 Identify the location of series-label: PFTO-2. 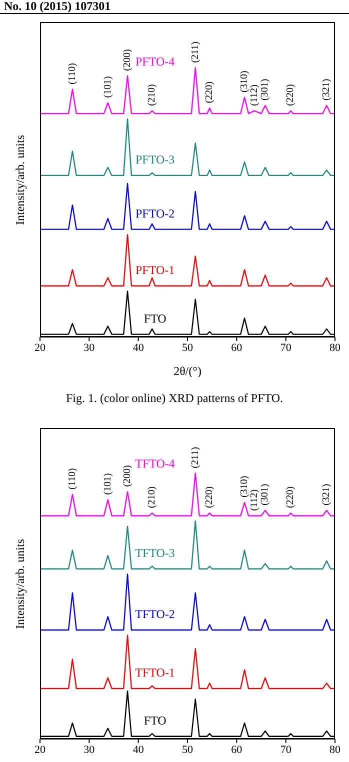
(155, 213).